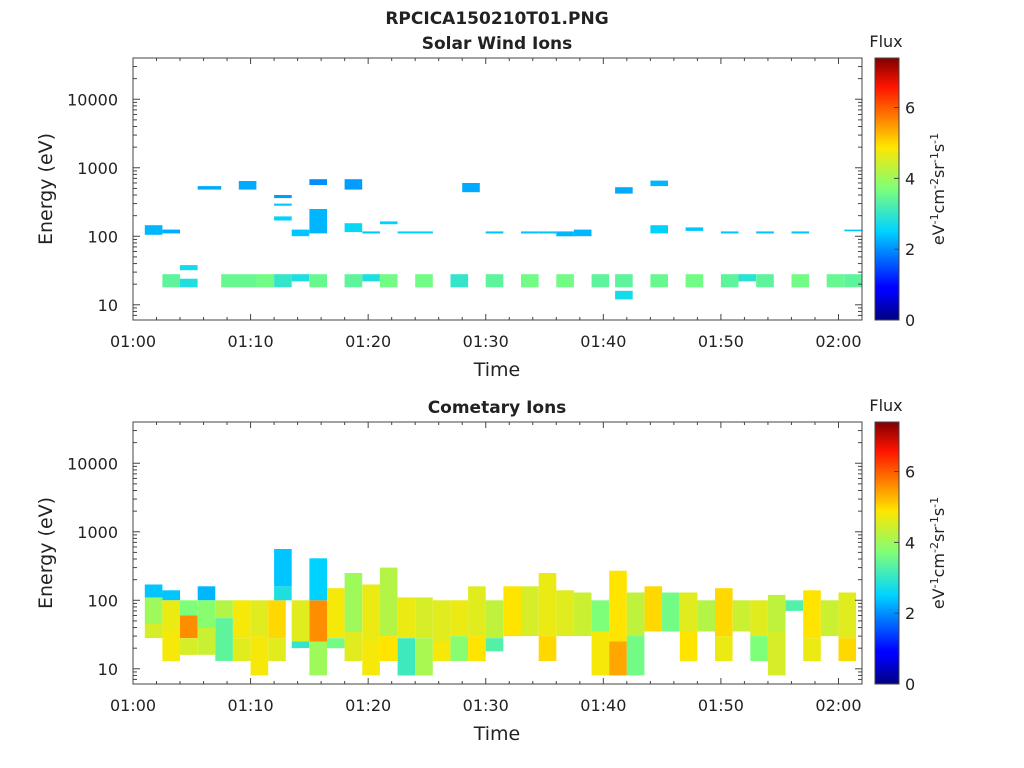  Describe the element at coordinates (838, 341) in the screenshot. I see `x-tick-label: 02:00` at that location.